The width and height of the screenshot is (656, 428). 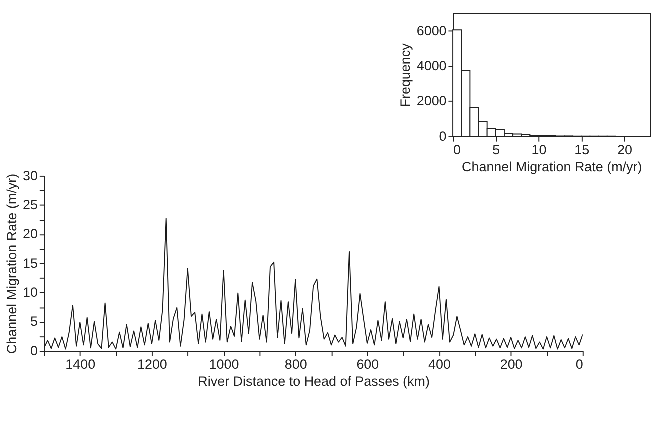 What do you see at coordinates (496, 150) in the screenshot?
I see `x-tick-label: 5` at bounding box center [496, 150].